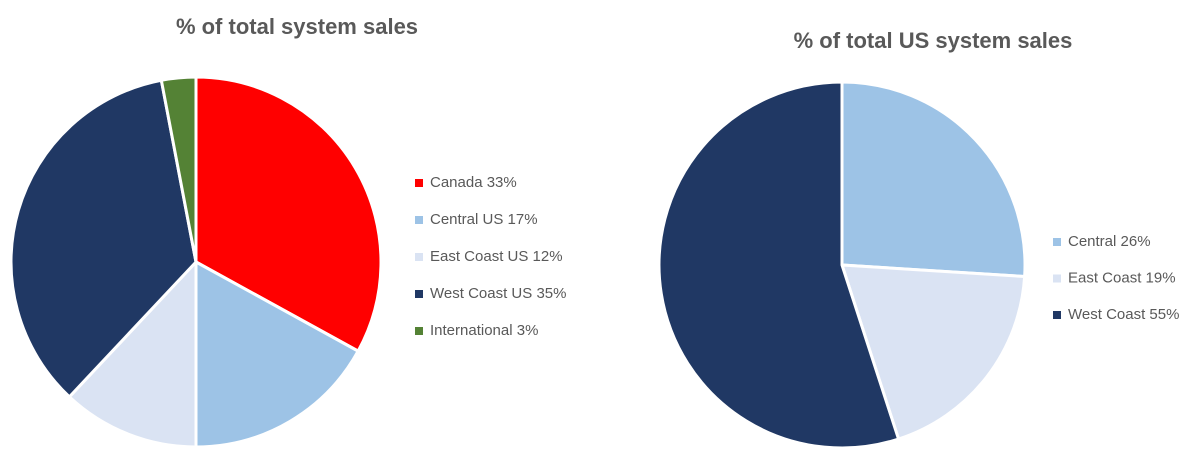  Describe the element at coordinates (548, 256) in the screenshot. I see `legend-value: 12%` at that location.